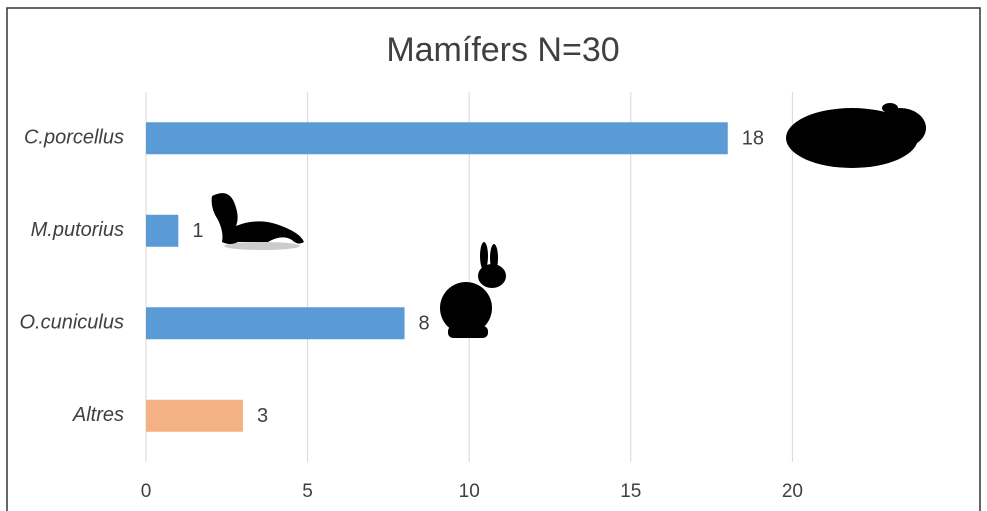  Describe the element at coordinates (77, 230) in the screenshot. I see `y-tick-label: M.putorius` at that location.